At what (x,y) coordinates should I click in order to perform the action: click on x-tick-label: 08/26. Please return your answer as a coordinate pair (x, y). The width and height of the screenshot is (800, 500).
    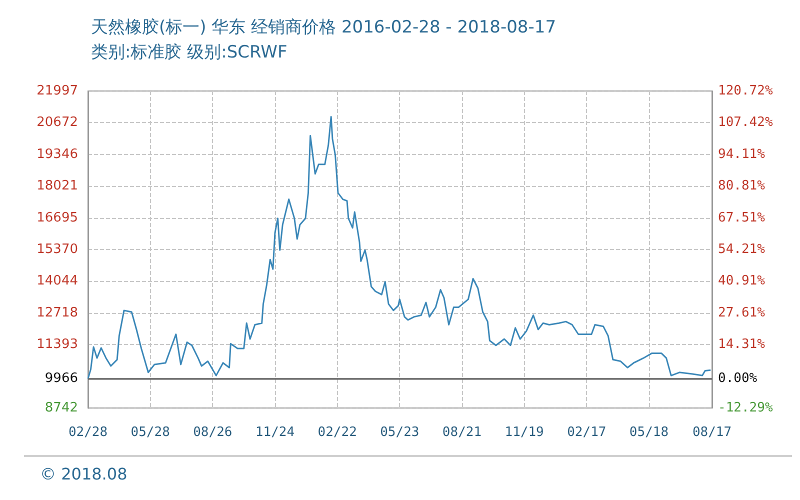
    Looking at the image, I should click on (212, 432).